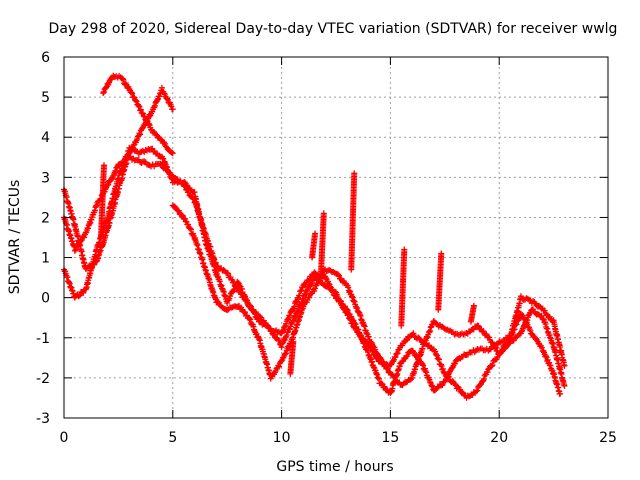  What do you see at coordinates (608, 438) in the screenshot?
I see `x-tick-label: 25` at bounding box center [608, 438].